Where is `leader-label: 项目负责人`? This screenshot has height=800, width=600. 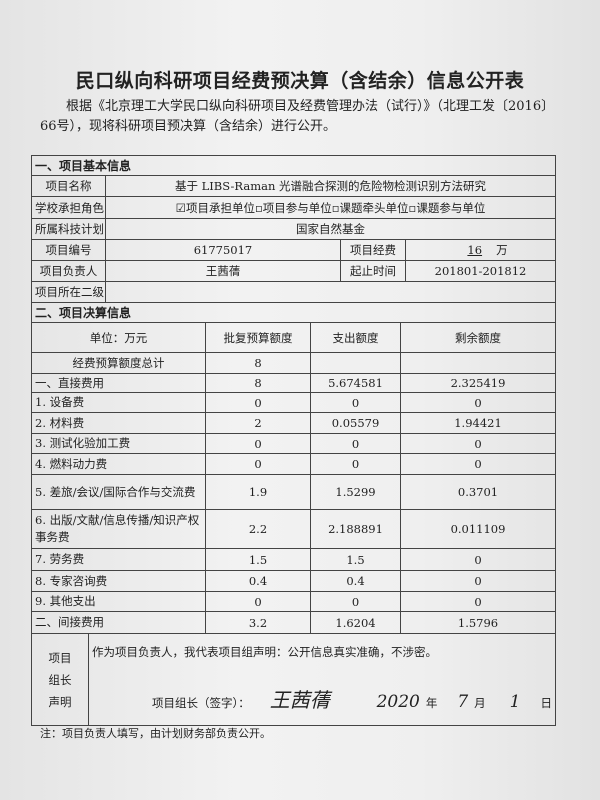
leader-label: 项目负责人 is located at coordinates (68, 271).